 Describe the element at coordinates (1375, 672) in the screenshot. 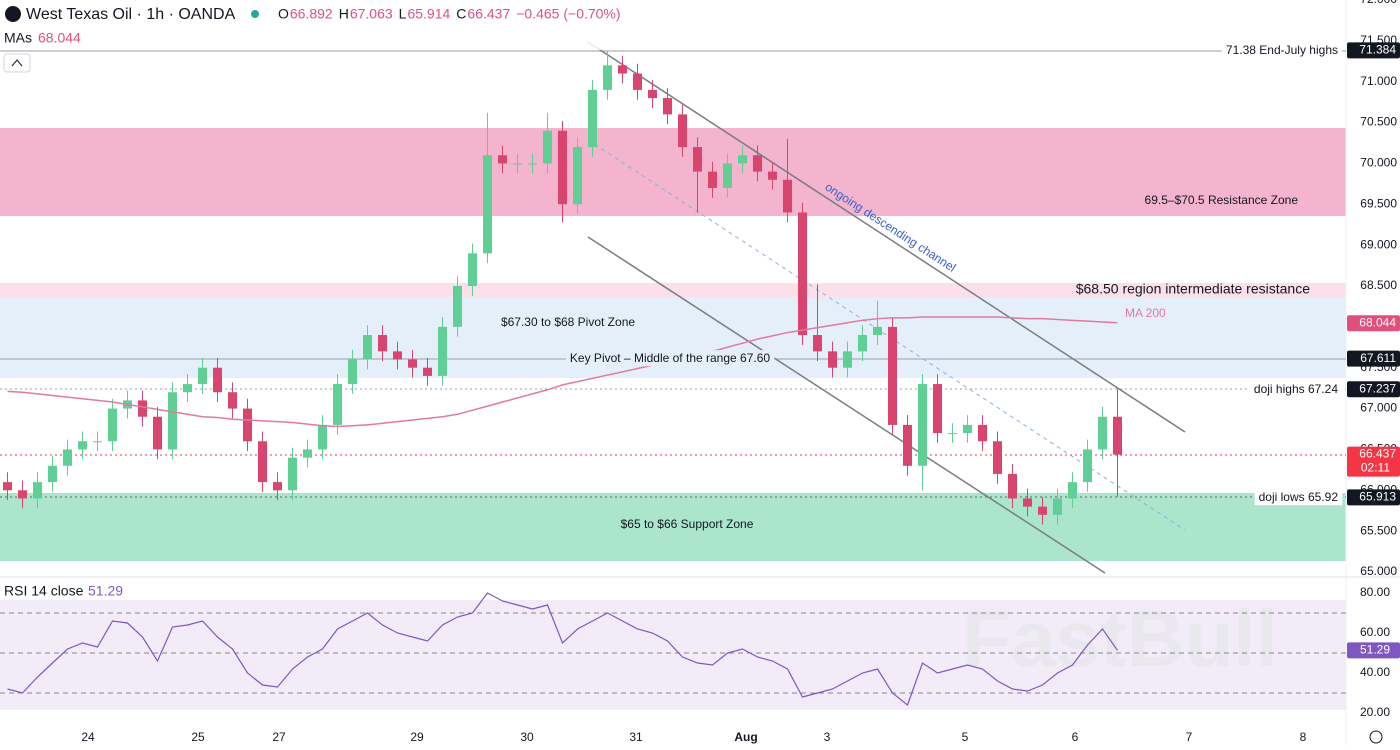

I see `rsi-tick-label: 40.00` at that location.